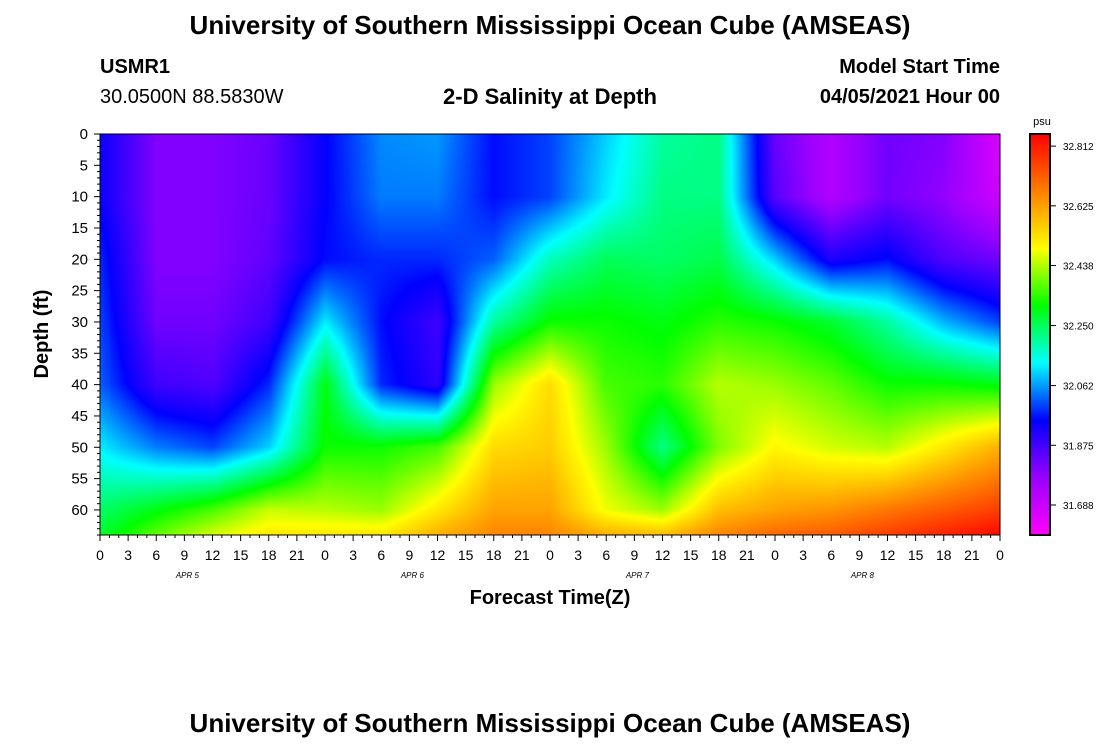  What do you see at coordinates (1078, 387) in the screenshot?
I see `colorbar-tick-label: 32.062` at bounding box center [1078, 387].